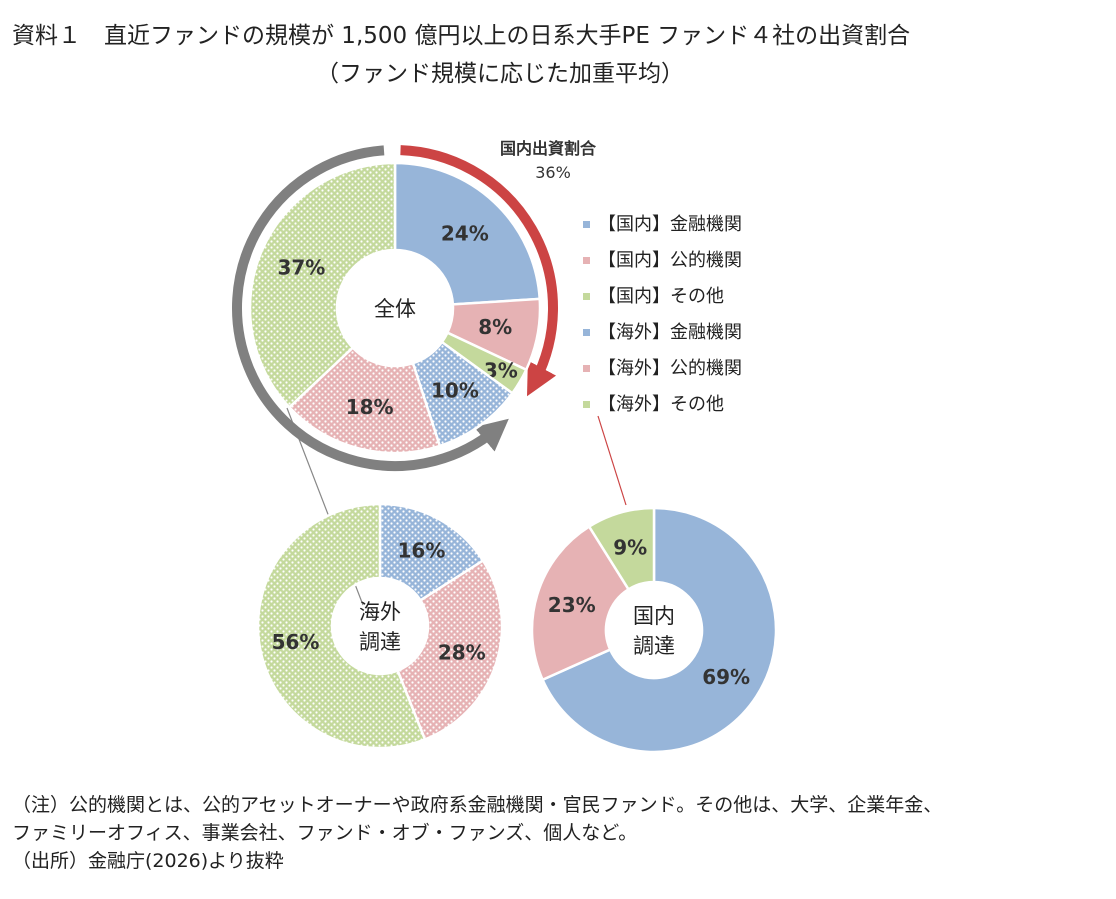  Describe the element at coordinates (325, 833) in the screenshot. I see `note-line-2: ファミリーオフィス、事業会社、ファンド・オブ・ファンズ、個人など。` at that location.